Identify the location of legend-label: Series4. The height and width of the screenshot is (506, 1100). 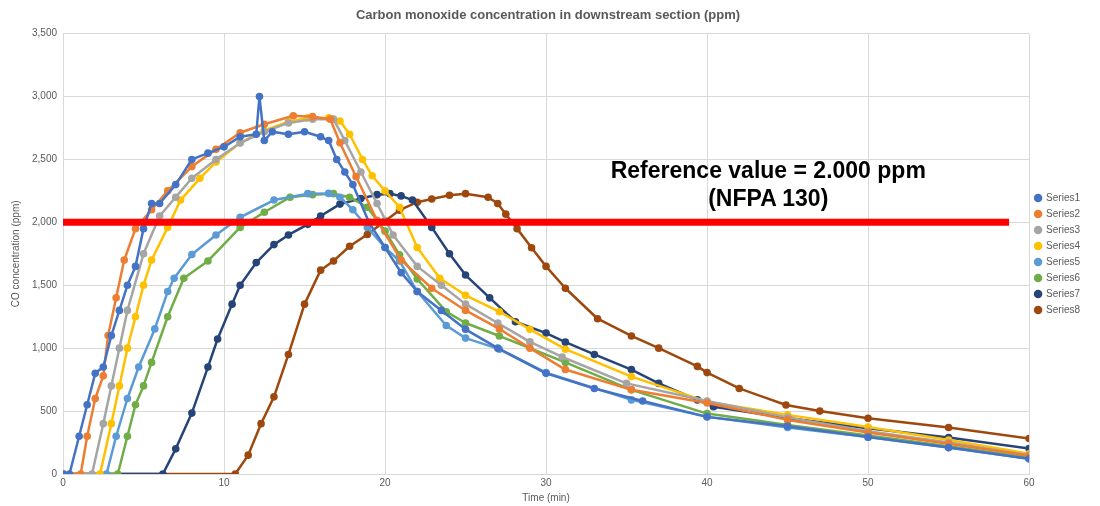
(1063, 245).